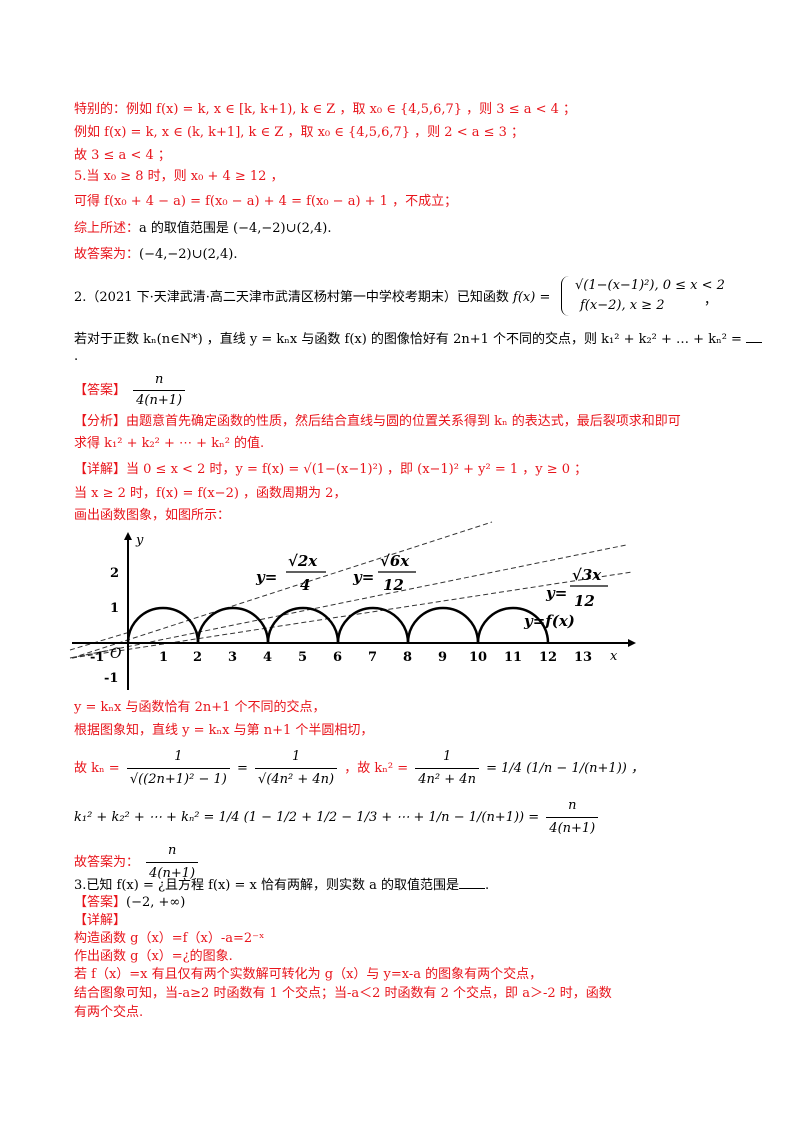 The image size is (800, 1132). What do you see at coordinates (172, 851) in the screenshot?
I see `final-num: n` at bounding box center [172, 851].